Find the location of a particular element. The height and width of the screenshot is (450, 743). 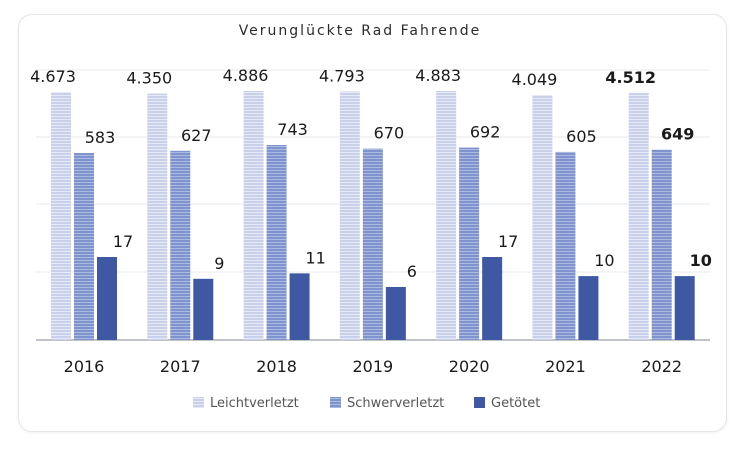

bar-getoetet-2016 is located at coordinates (107, 298).